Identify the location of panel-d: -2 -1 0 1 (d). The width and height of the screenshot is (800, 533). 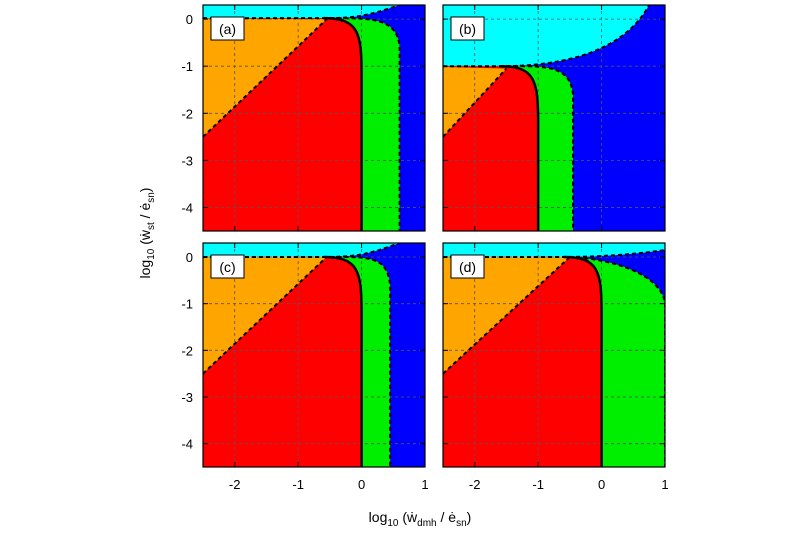
(555, 367).